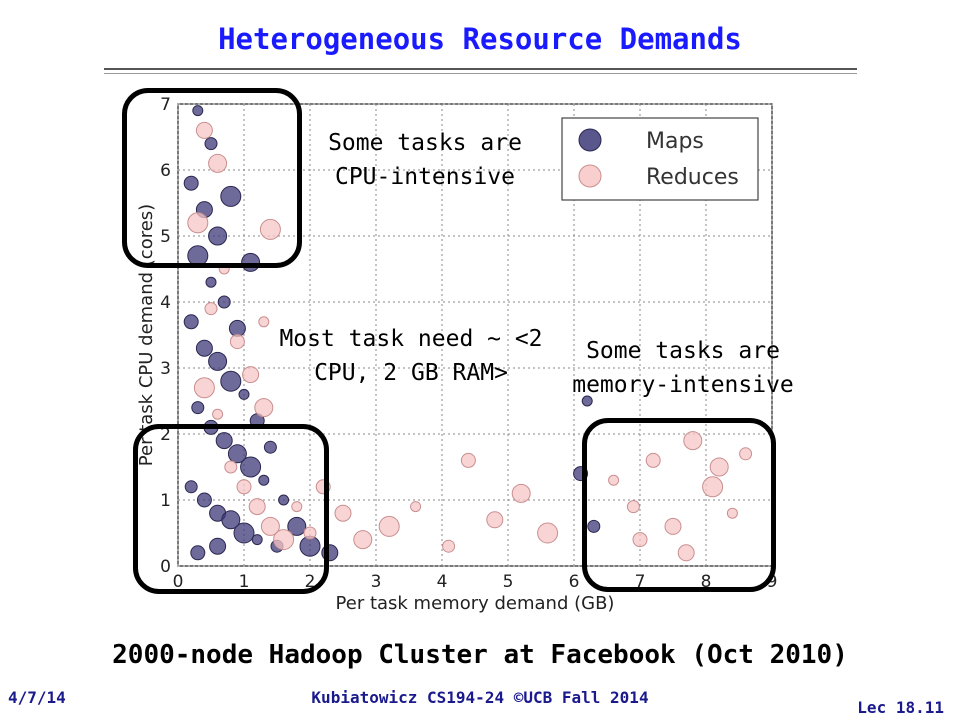 This screenshot has width=960, height=720. What do you see at coordinates (376, 582) in the screenshot?
I see `x-tick-label: 3` at bounding box center [376, 582].